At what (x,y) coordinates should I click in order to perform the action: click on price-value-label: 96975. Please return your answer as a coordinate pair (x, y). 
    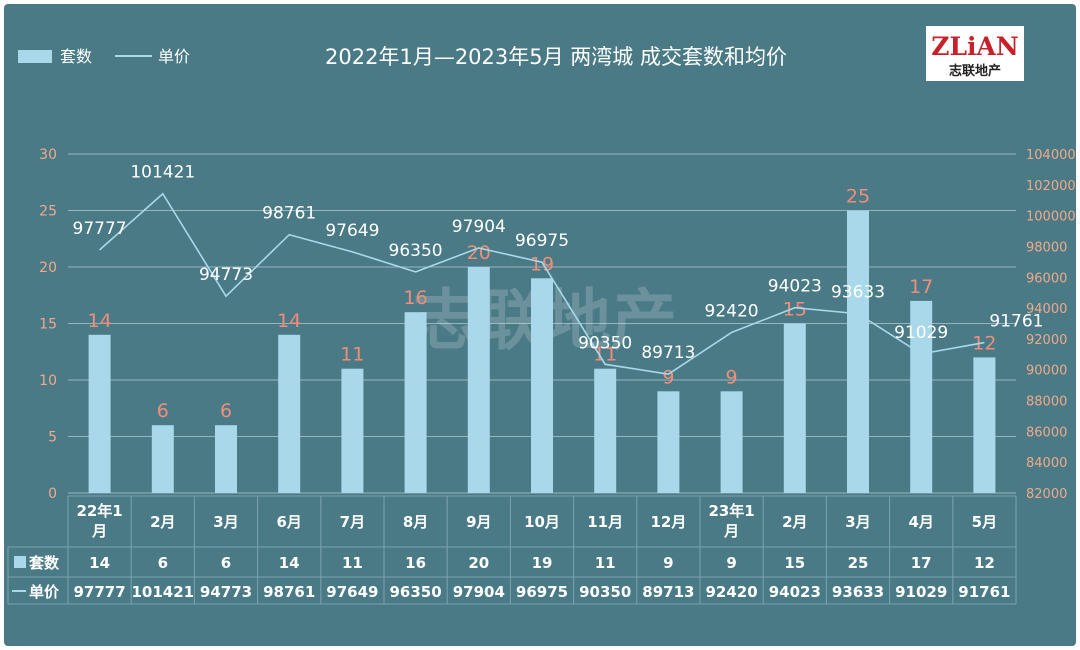
    Looking at the image, I should click on (542, 241).